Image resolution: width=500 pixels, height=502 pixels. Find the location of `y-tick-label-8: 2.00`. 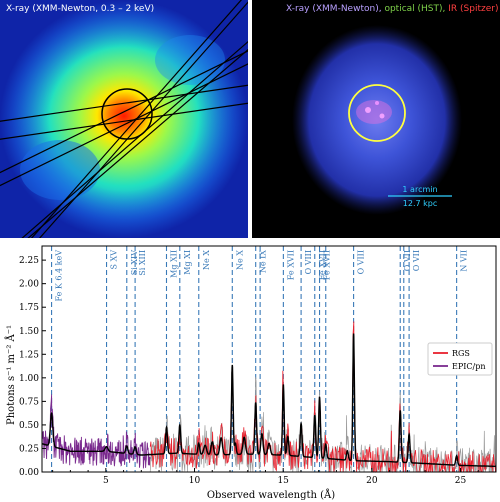

y-tick-label-8: 2.00 is located at coordinates (29, 285).